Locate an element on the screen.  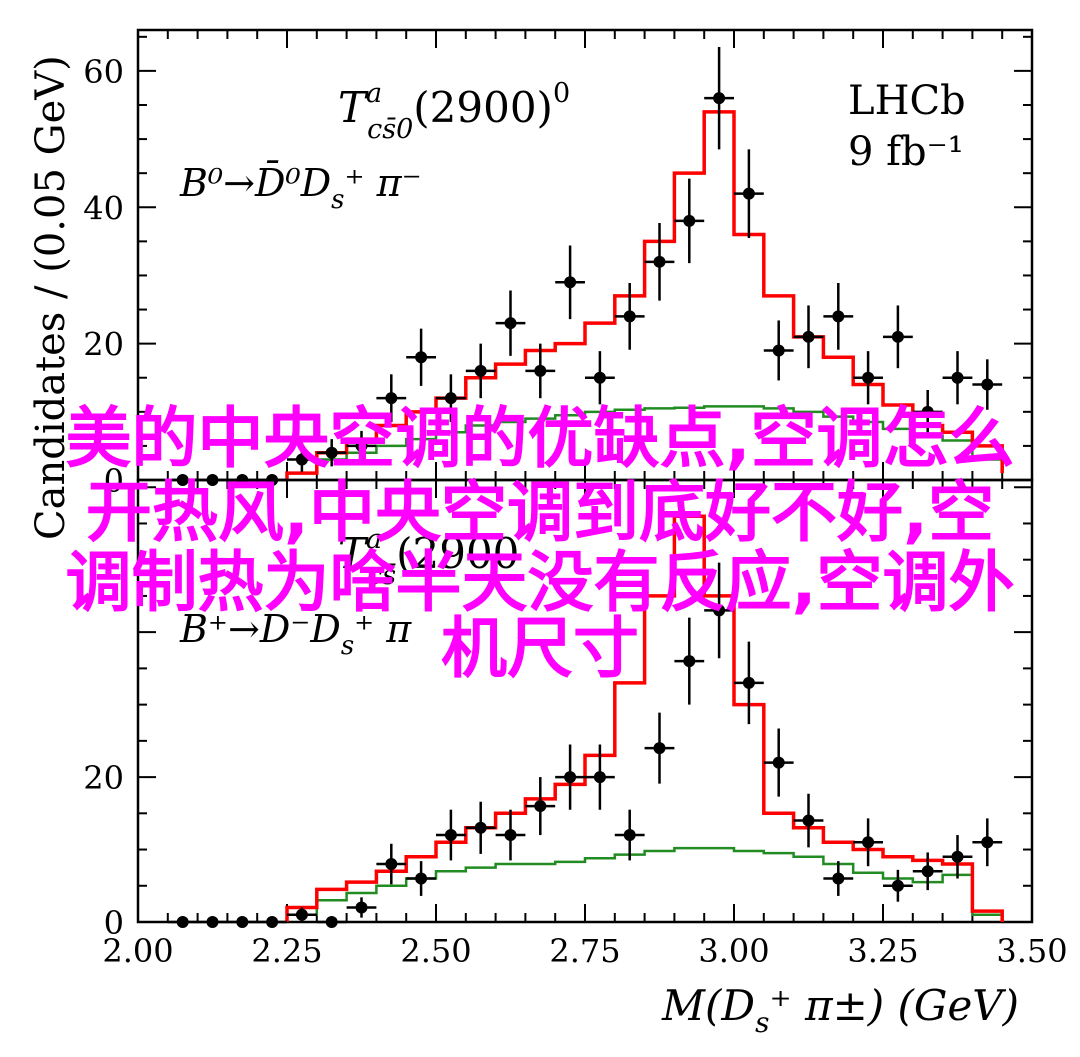
top-y-tick-label: 20 is located at coordinates (103, 345).